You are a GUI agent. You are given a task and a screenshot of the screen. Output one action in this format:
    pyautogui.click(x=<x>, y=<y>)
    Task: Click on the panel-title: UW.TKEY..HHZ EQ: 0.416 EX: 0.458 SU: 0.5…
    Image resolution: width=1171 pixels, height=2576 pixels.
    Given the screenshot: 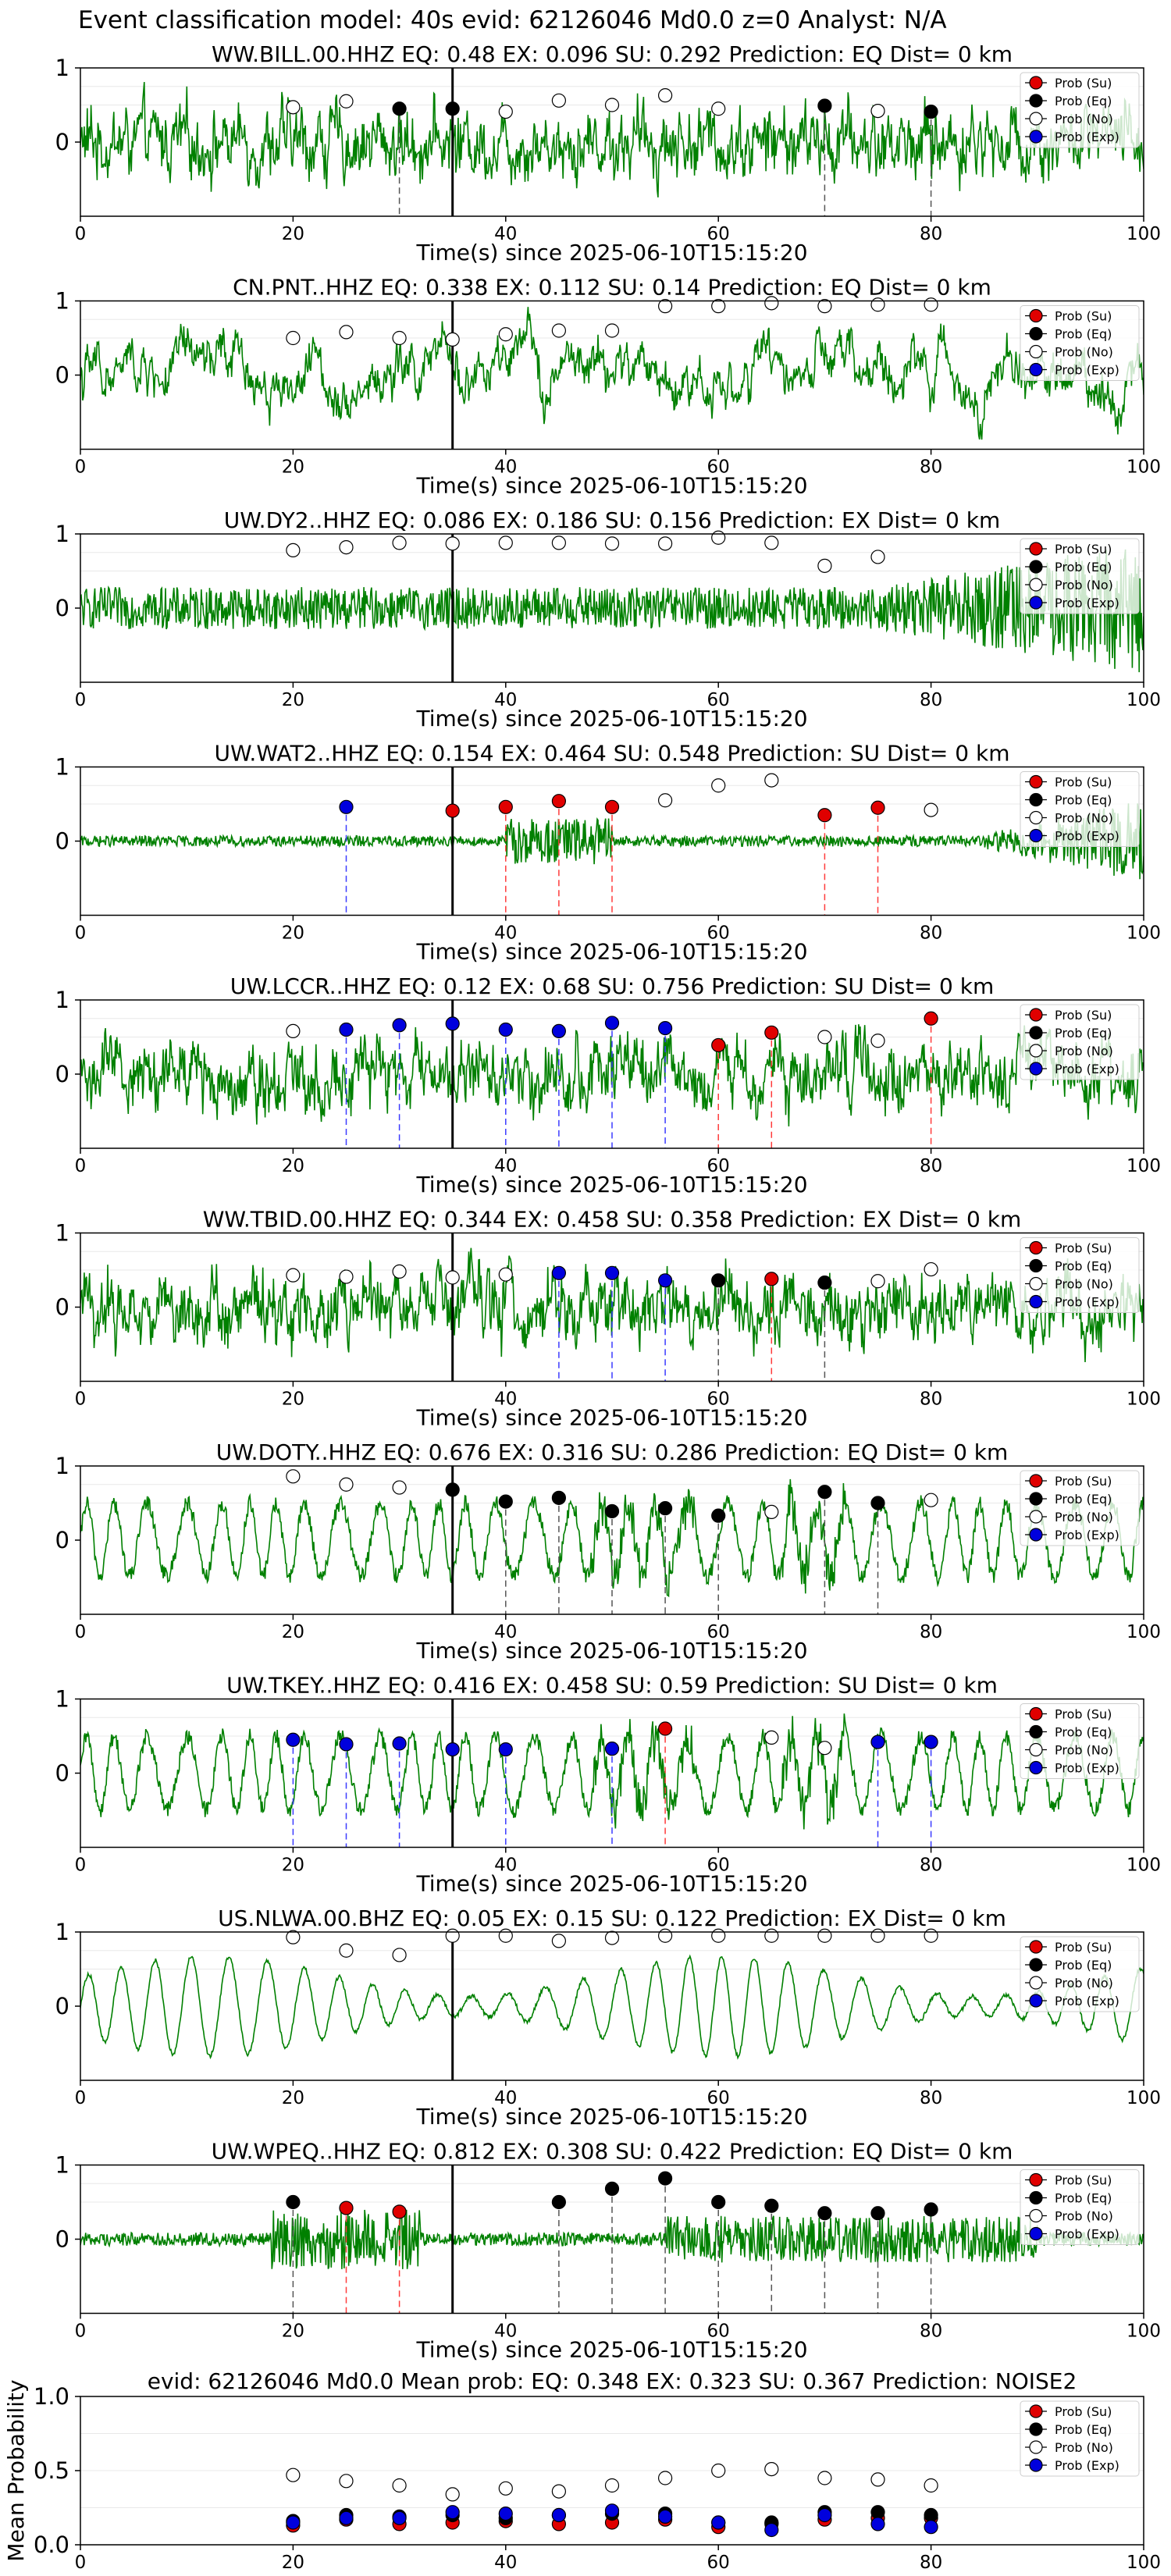 What is the action you would take?
    pyautogui.click(x=612, y=1686)
    